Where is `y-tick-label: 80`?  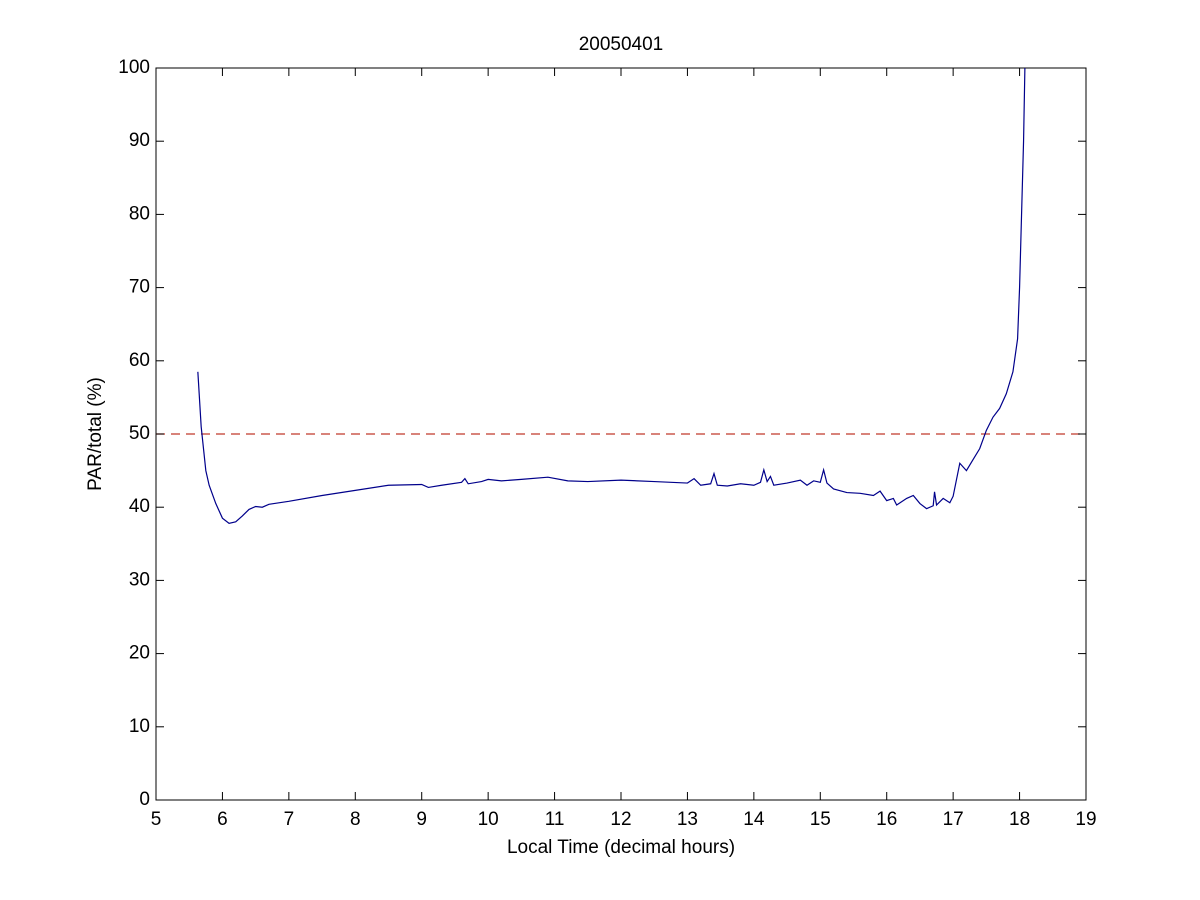 y-tick-label: 80 is located at coordinates (139, 213).